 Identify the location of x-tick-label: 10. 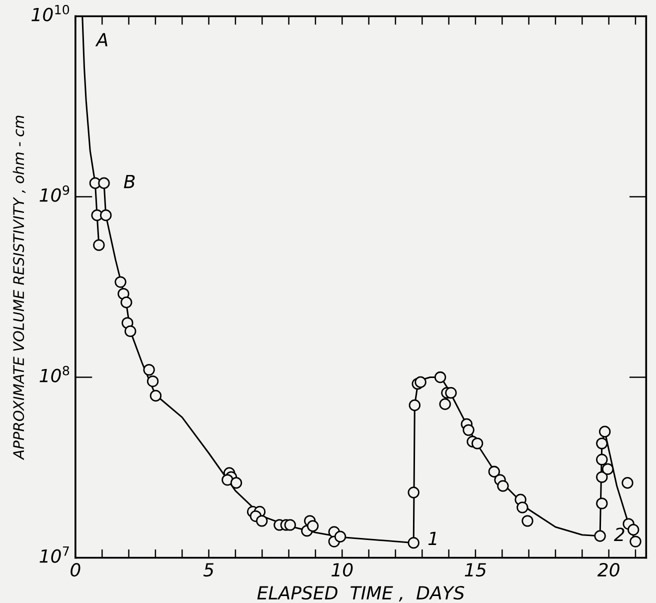
(342, 569).